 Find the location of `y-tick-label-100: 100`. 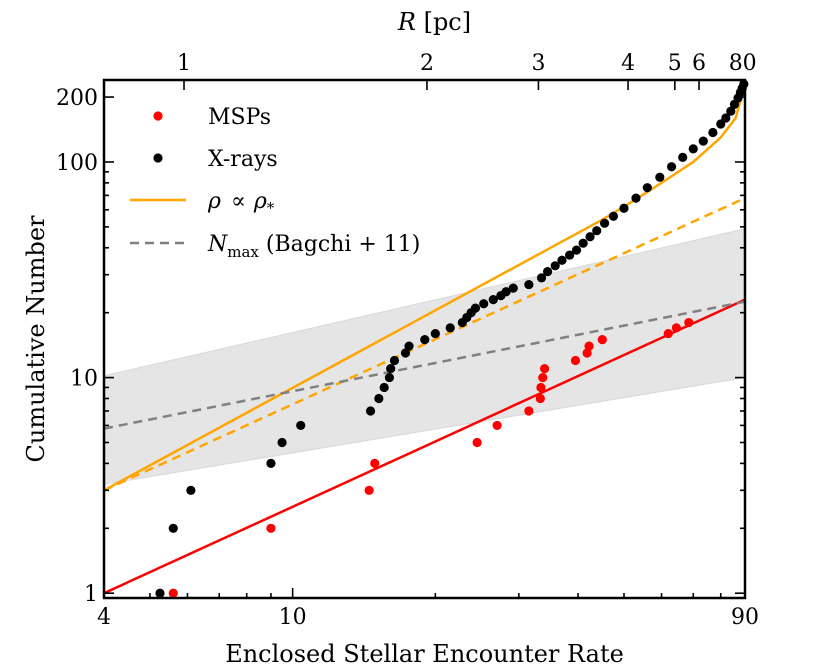

y-tick-label-100: 100 is located at coordinates (77, 163).